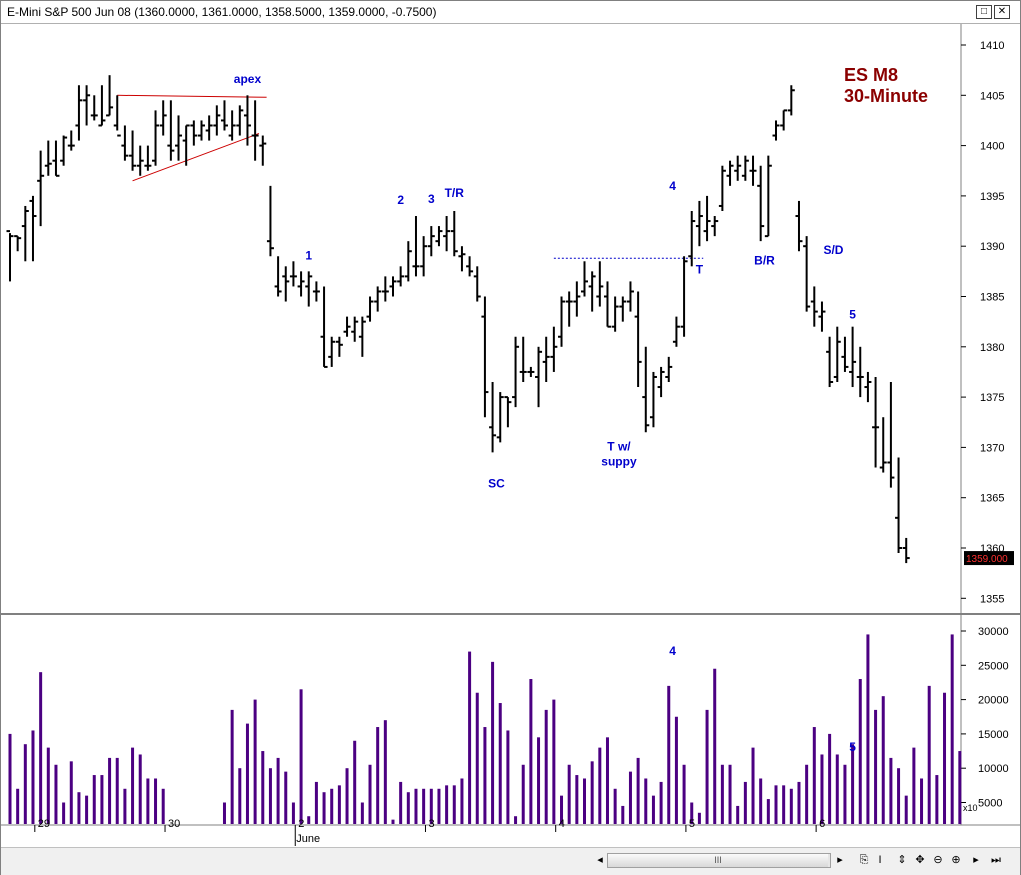  I want to click on horizontal-scrollbar: III, so click(719, 860).